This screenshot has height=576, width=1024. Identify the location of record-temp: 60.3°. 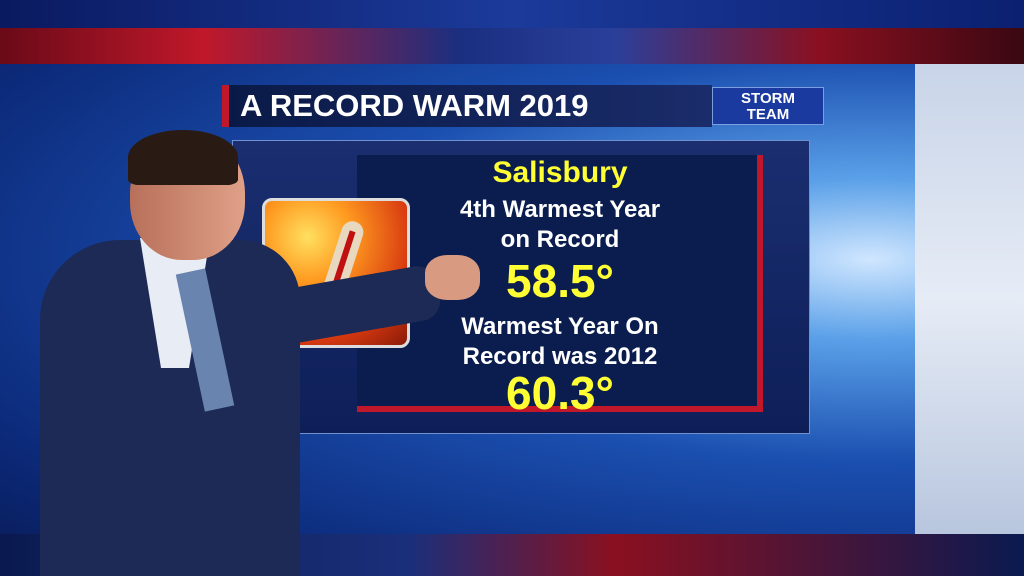
(560, 393).